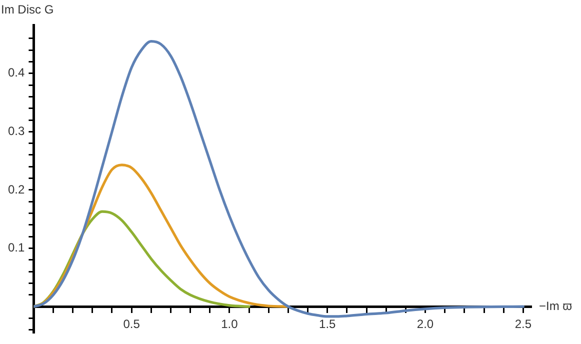 The image size is (581, 344). Describe the element at coordinates (131, 324) in the screenshot. I see `x-tick-label: 0.5` at that location.